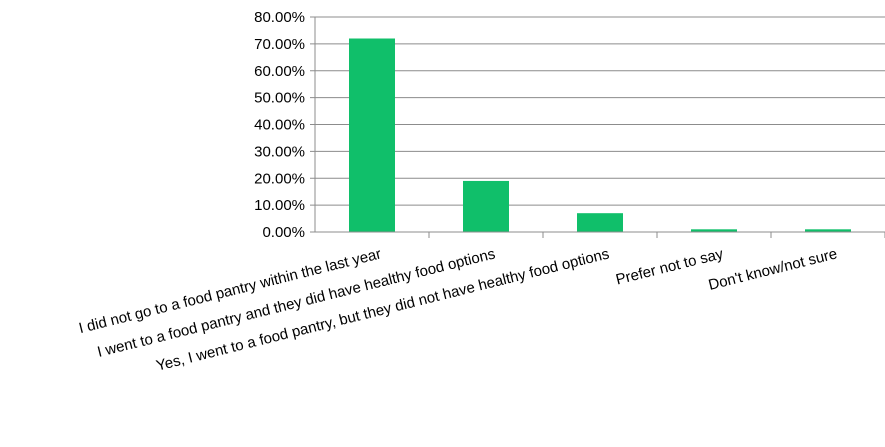  I want to click on y-tick-label: 10.00%, so click(279, 205).